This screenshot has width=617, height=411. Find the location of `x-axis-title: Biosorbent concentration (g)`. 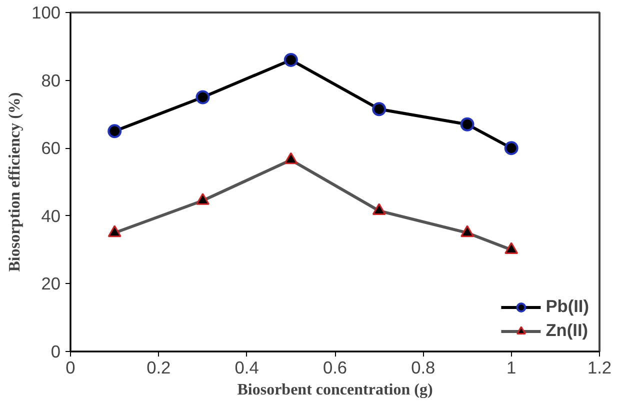

x-axis-title: Biosorbent concentration (g) is located at coordinates (335, 390).